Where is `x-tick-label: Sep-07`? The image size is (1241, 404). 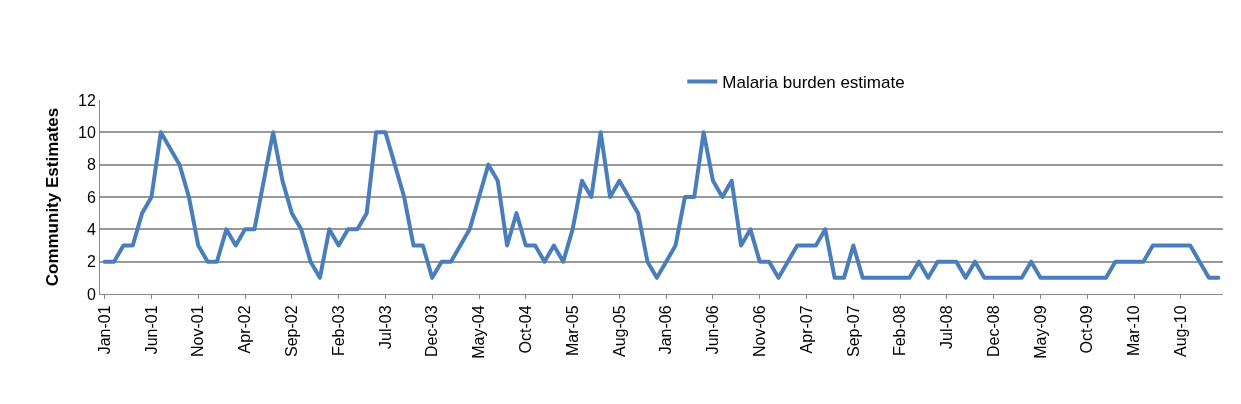 x-tick-label: Sep-07 is located at coordinates (853, 331).